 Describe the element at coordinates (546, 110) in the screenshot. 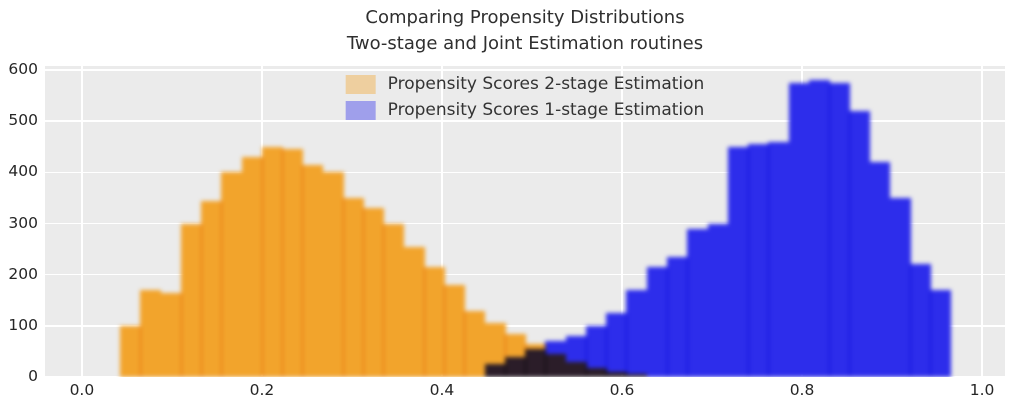

I see `legend-label: Propensity Scores 1-stage Estimation` at that location.